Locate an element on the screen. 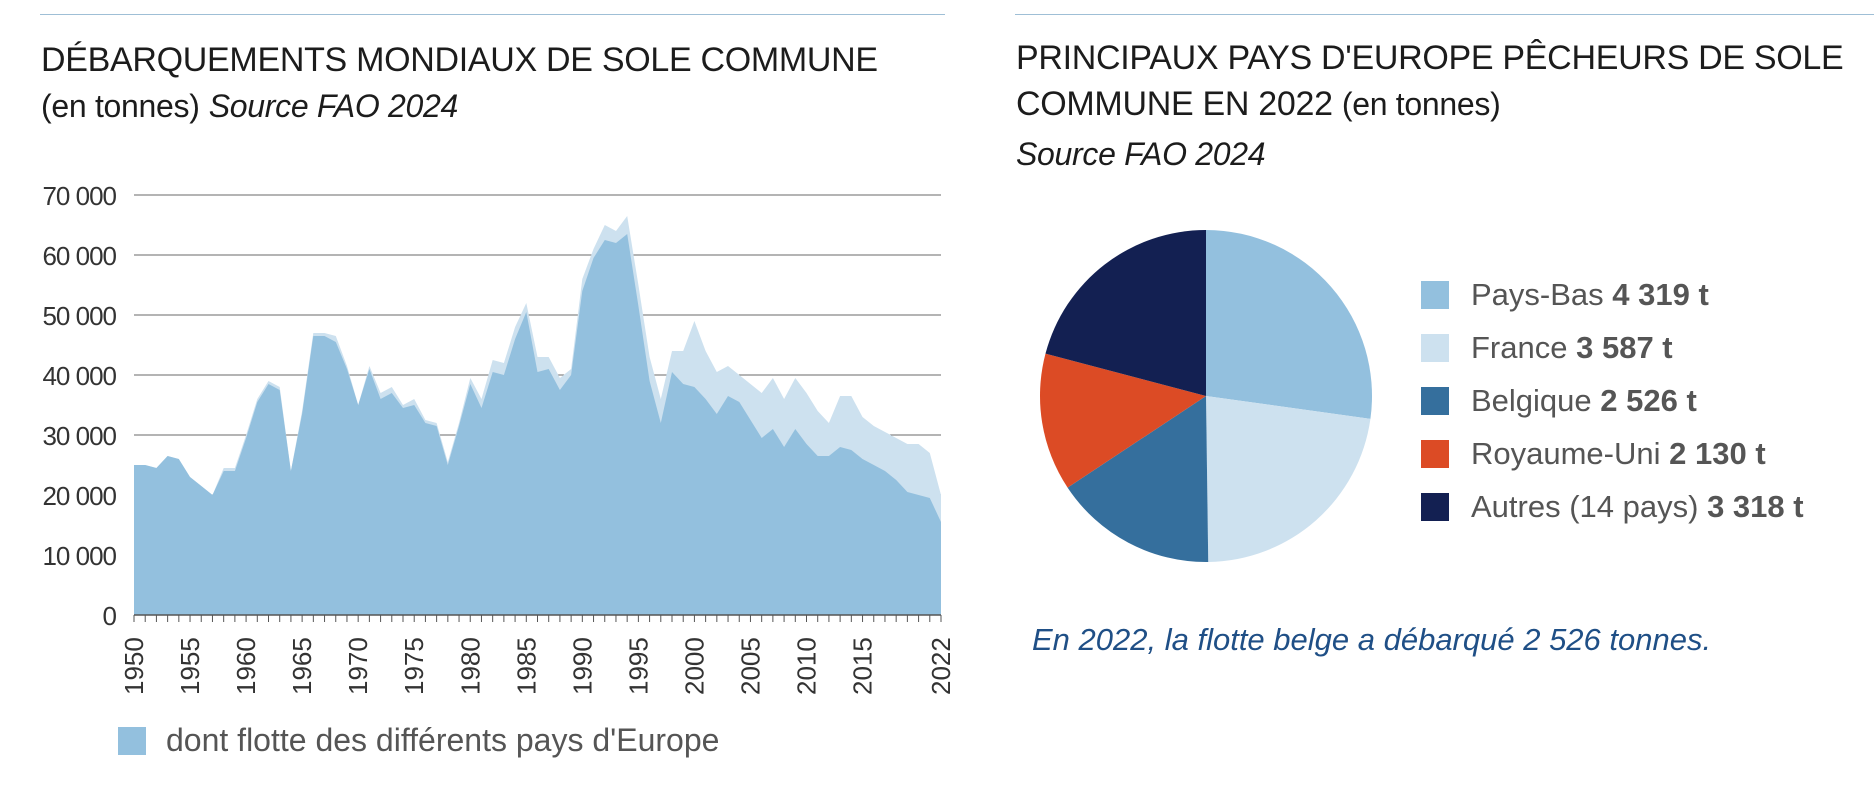 The height and width of the screenshot is (794, 1874). legend-label-europe: dont flotte des différents pays d'Europe is located at coordinates (443, 740).